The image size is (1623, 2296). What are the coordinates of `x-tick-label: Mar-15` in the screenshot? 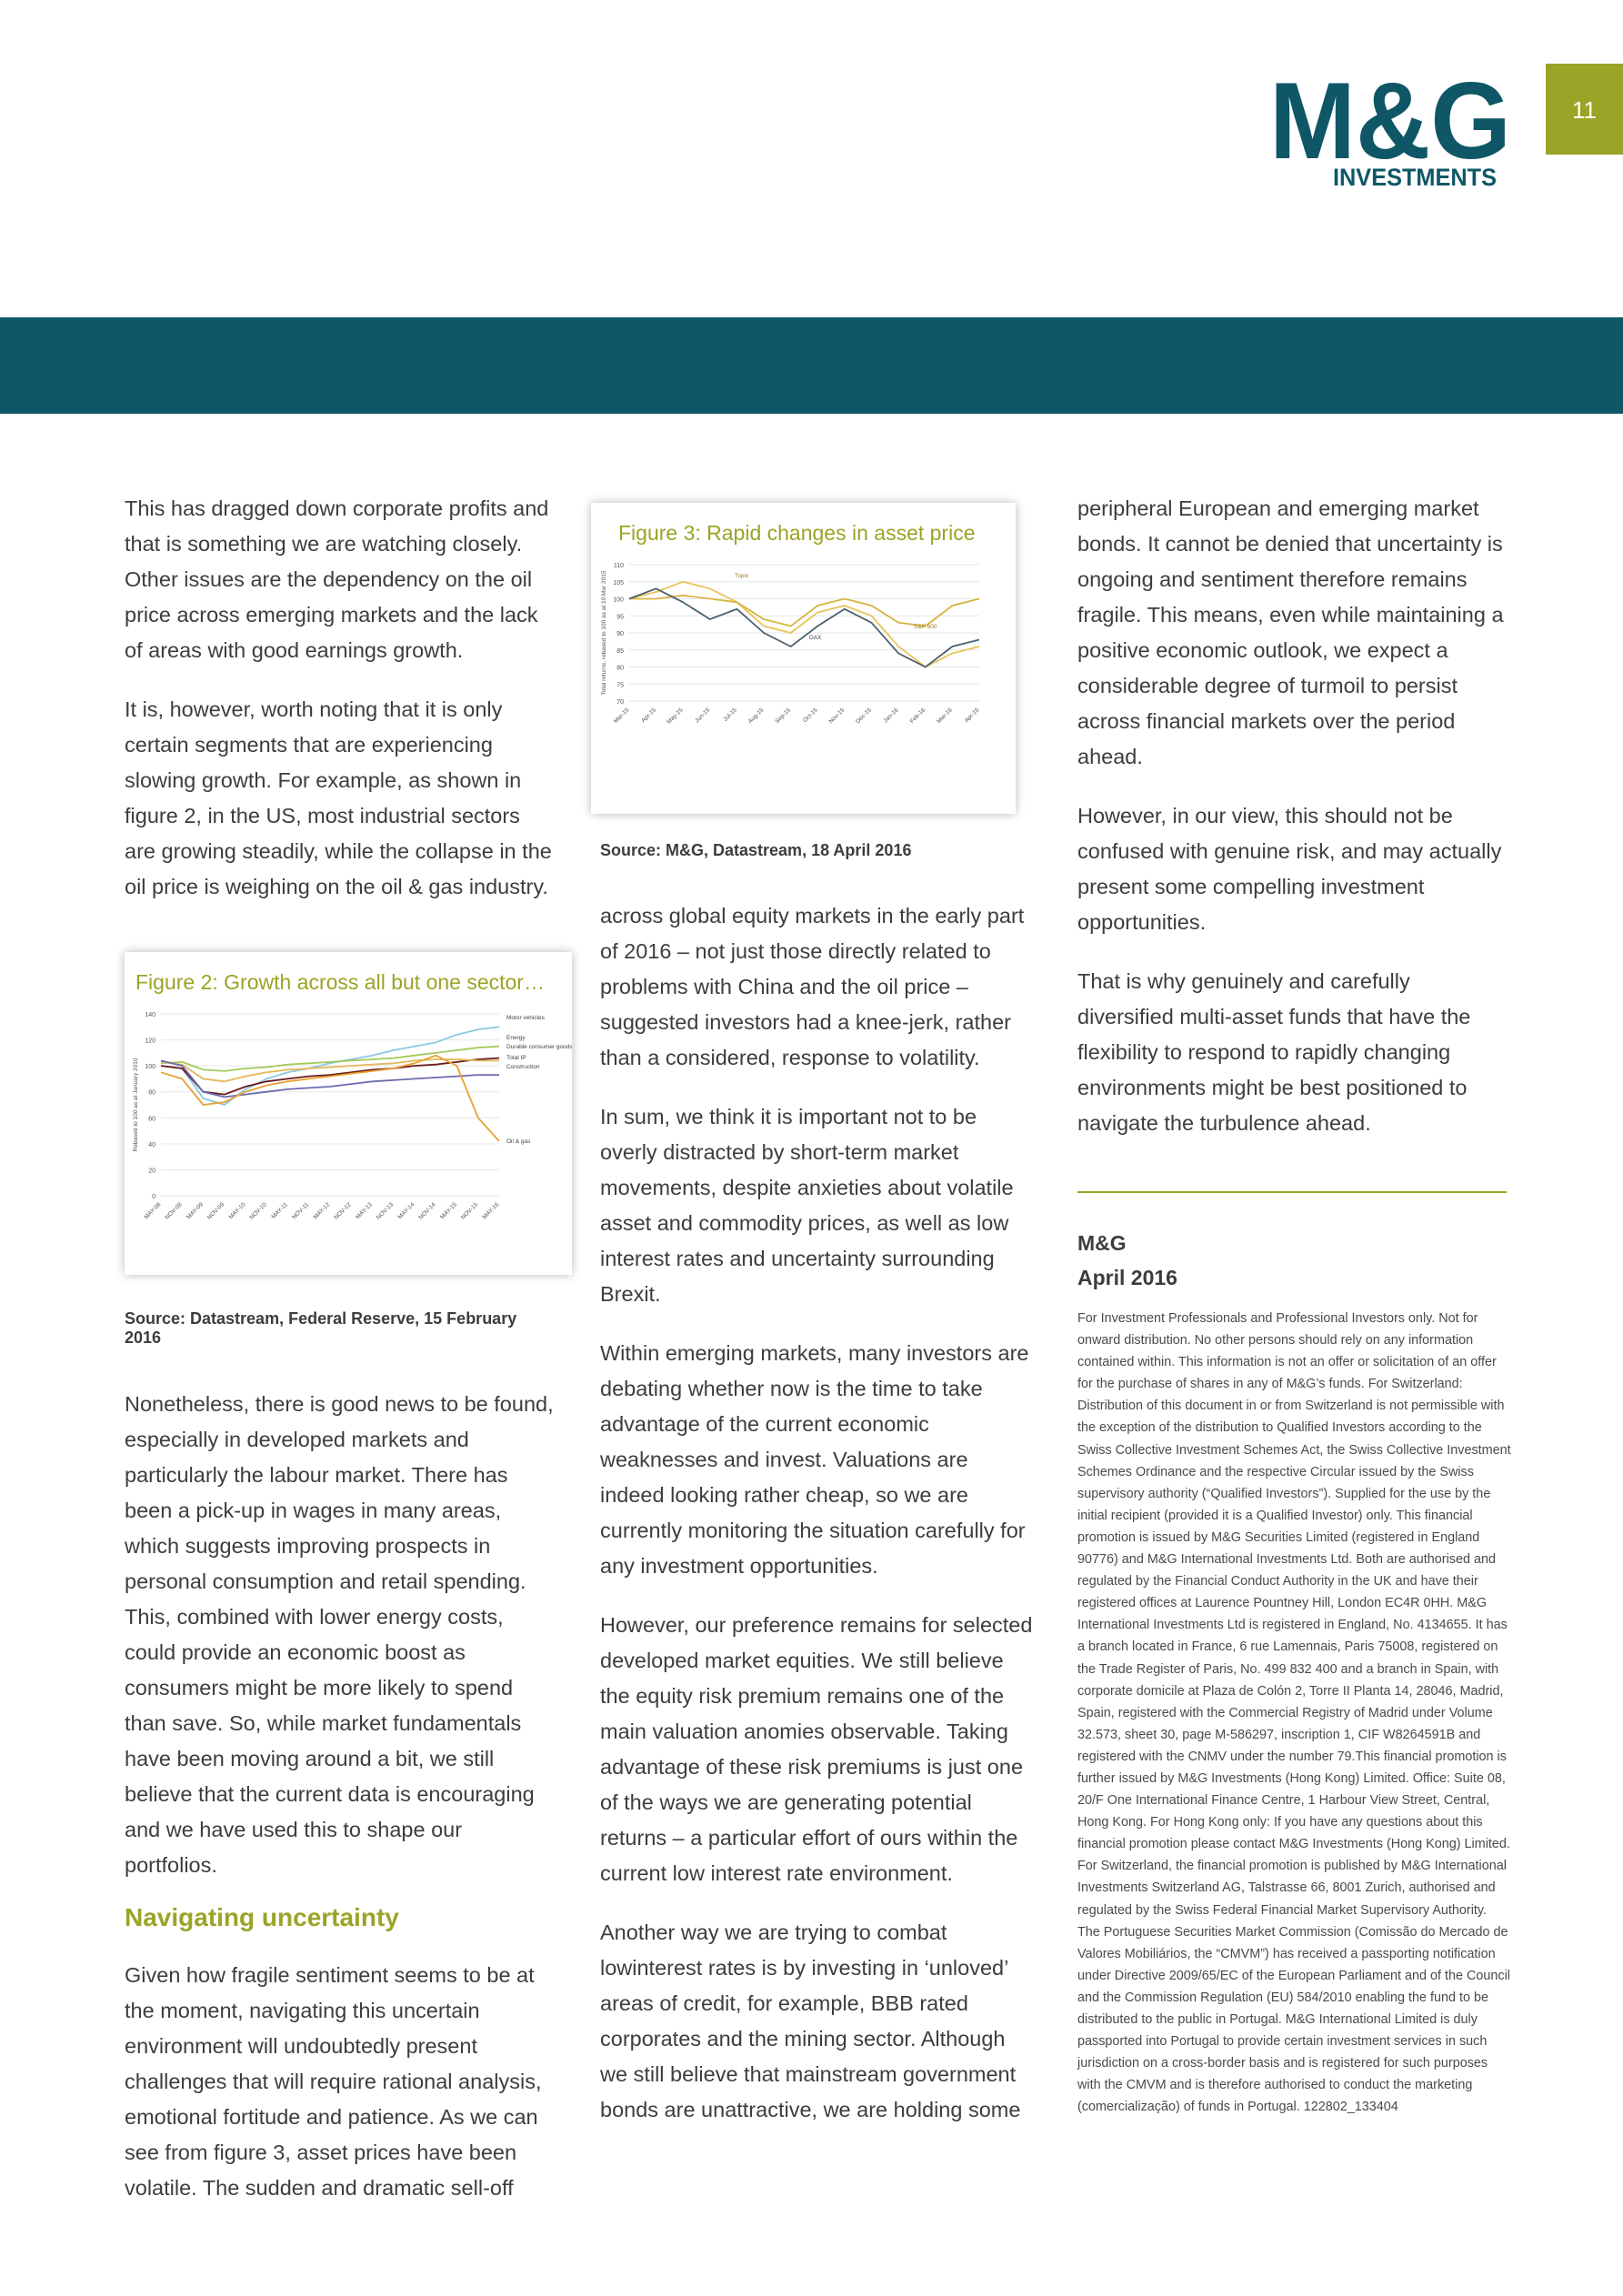 It's located at (622, 716).